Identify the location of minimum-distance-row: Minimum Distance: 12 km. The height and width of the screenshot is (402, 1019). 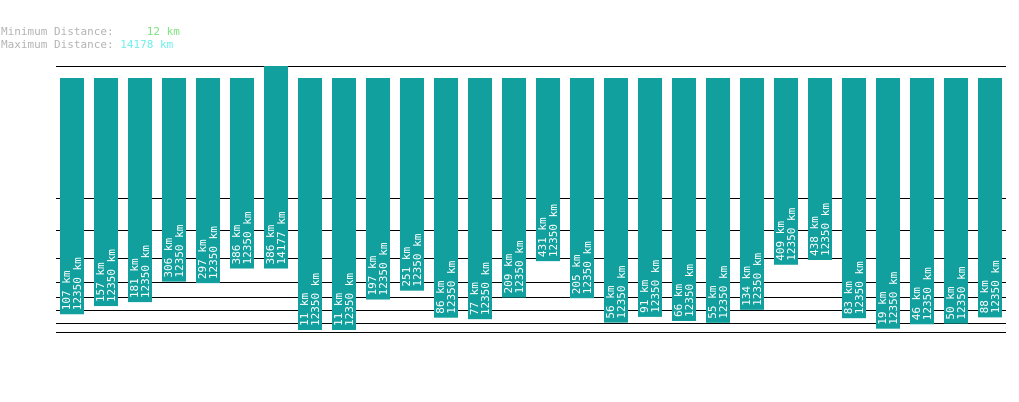
(90, 31).